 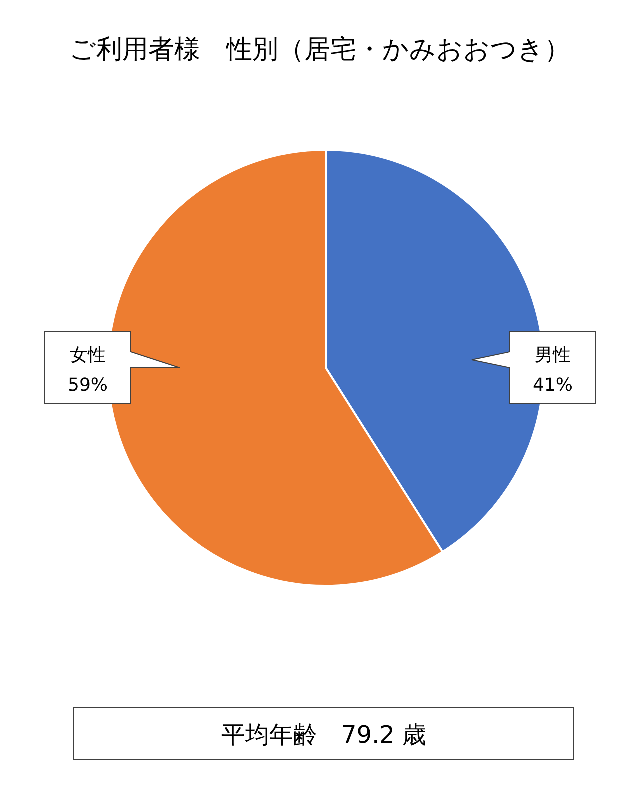 I want to click on slice-label: 男性, so click(x=553, y=355).